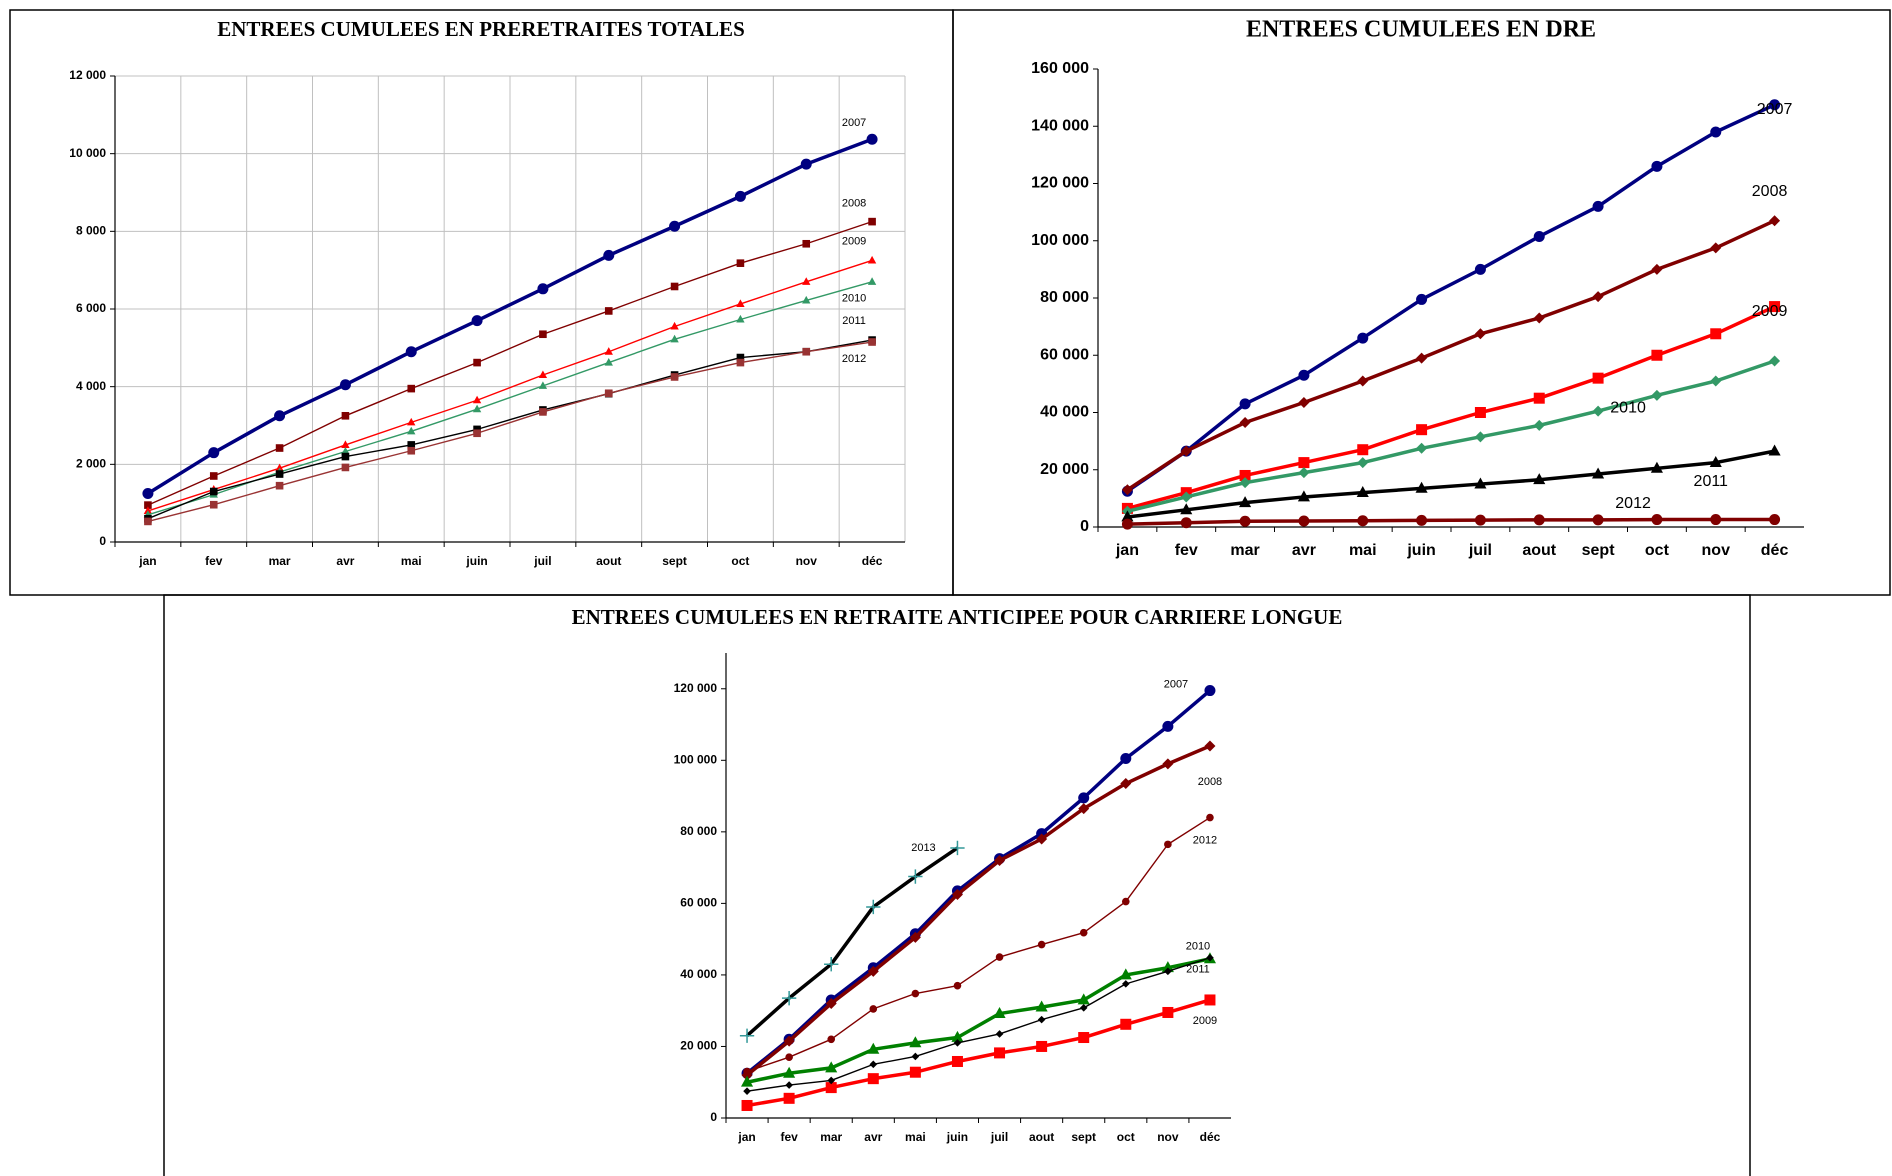 This screenshot has width=1892, height=1176. What do you see at coordinates (1420, 550) in the screenshot?
I see `x-tick-label: juin` at bounding box center [1420, 550].